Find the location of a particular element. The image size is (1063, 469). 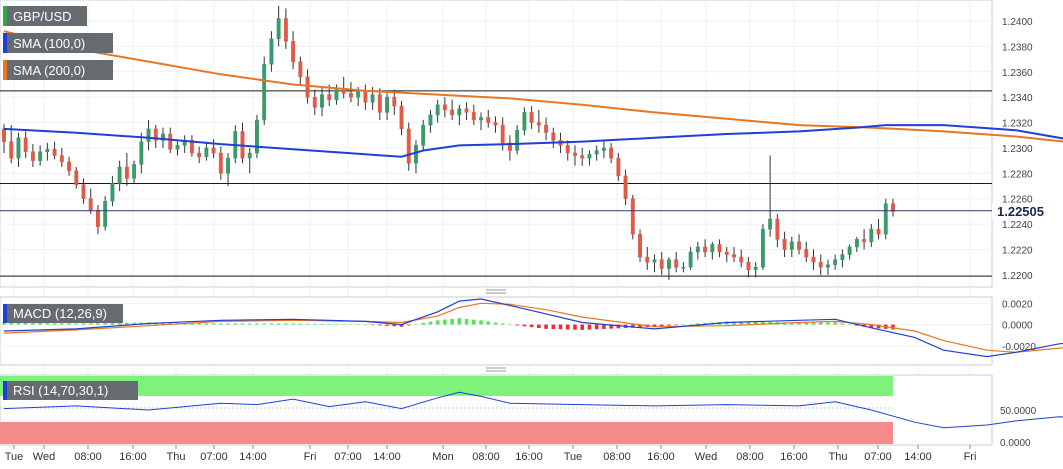

price-tick-label: 1.2340 is located at coordinates (1017, 98).